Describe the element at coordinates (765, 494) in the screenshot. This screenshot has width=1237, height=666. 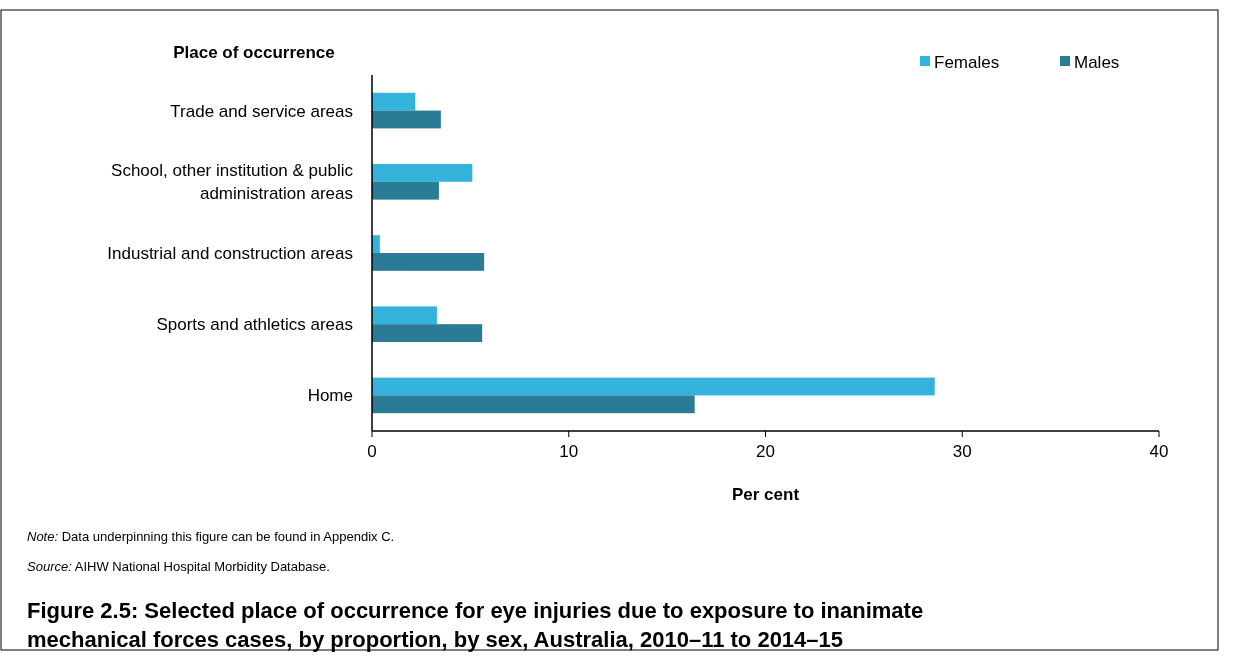
I see `x-axis-title: Per cent` at that location.